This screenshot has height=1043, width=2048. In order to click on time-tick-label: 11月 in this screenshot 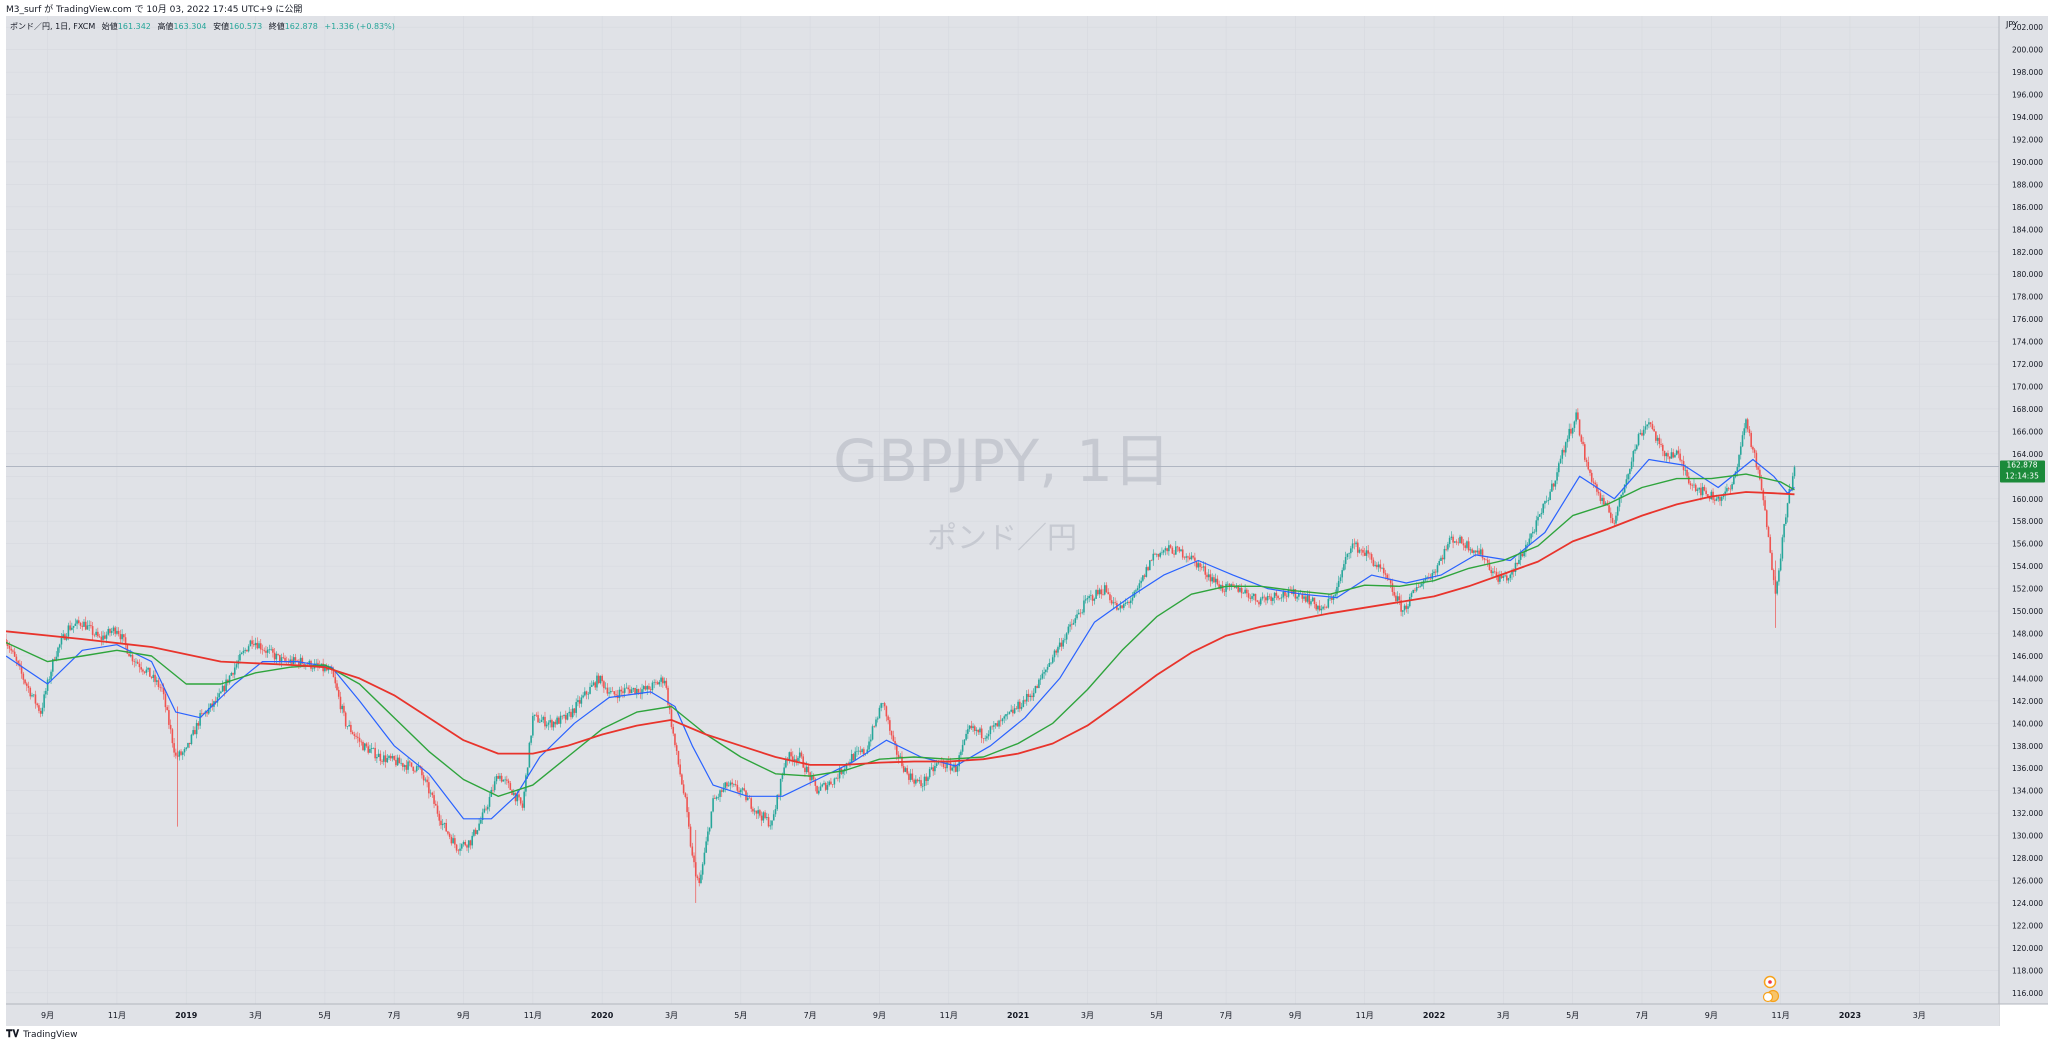, I will do `click(533, 1015)`.